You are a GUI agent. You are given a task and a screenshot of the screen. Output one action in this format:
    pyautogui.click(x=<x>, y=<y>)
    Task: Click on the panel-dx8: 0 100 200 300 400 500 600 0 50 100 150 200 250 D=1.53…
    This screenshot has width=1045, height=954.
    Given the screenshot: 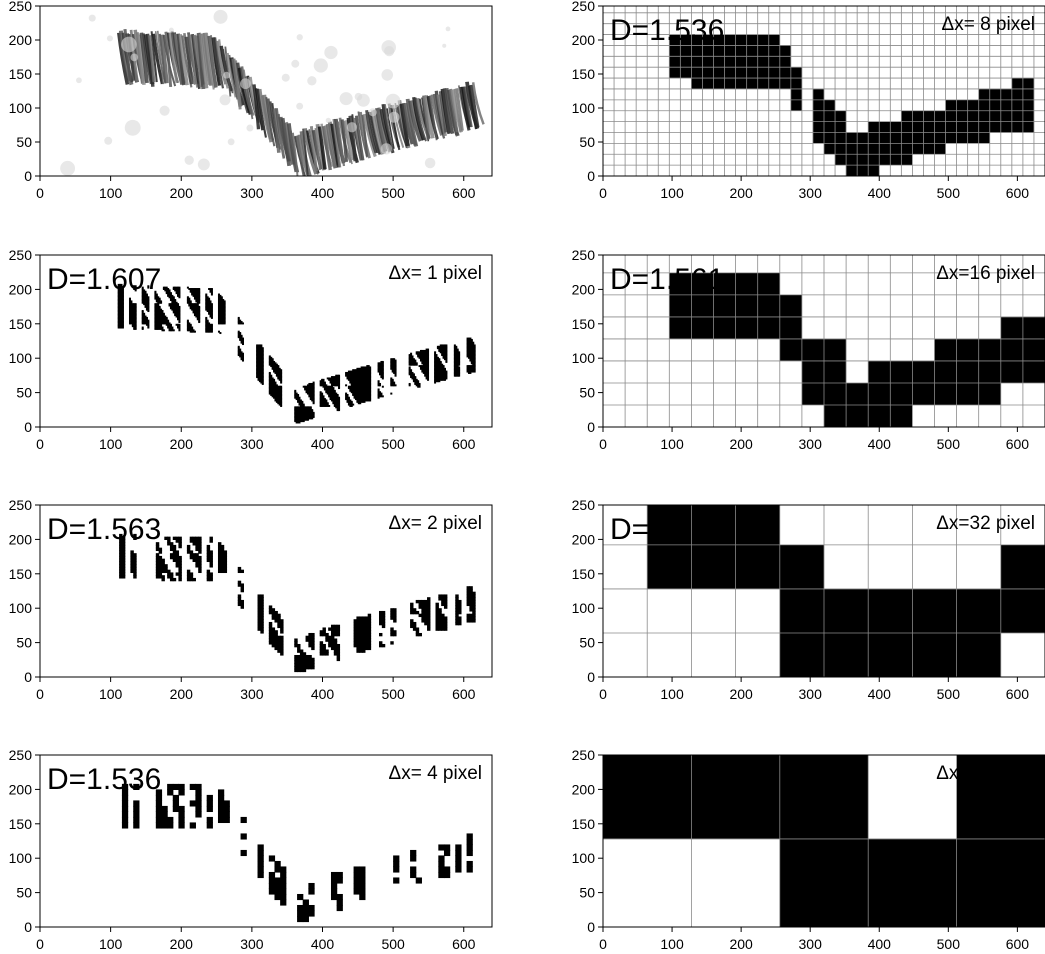 What is the action you would take?
    pyautogui.click(x=808, y=100)
    